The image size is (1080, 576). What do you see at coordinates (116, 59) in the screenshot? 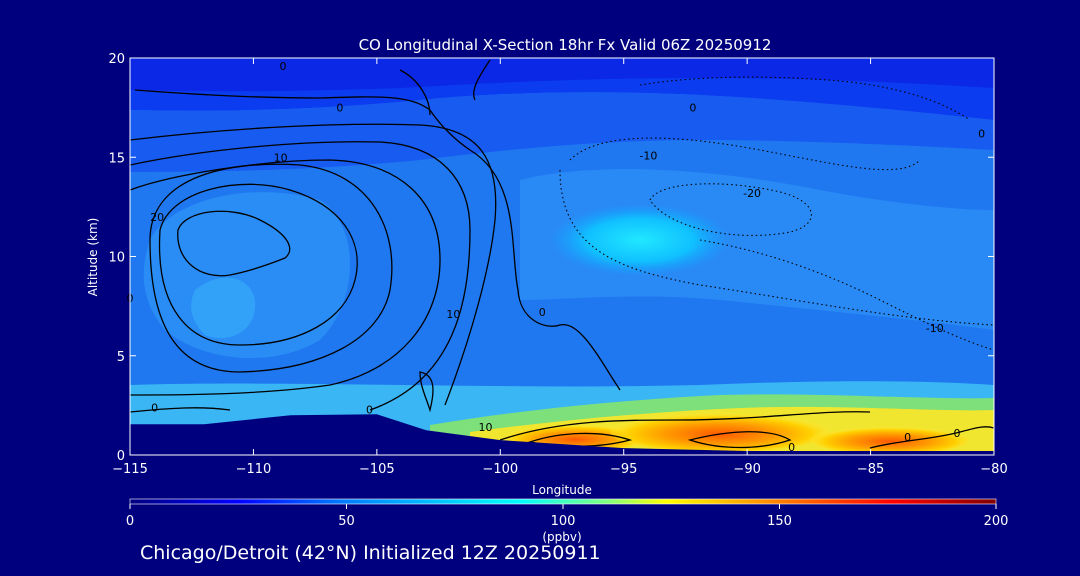
I see `y-tick-label: 20` at bounding box center [116, 59].